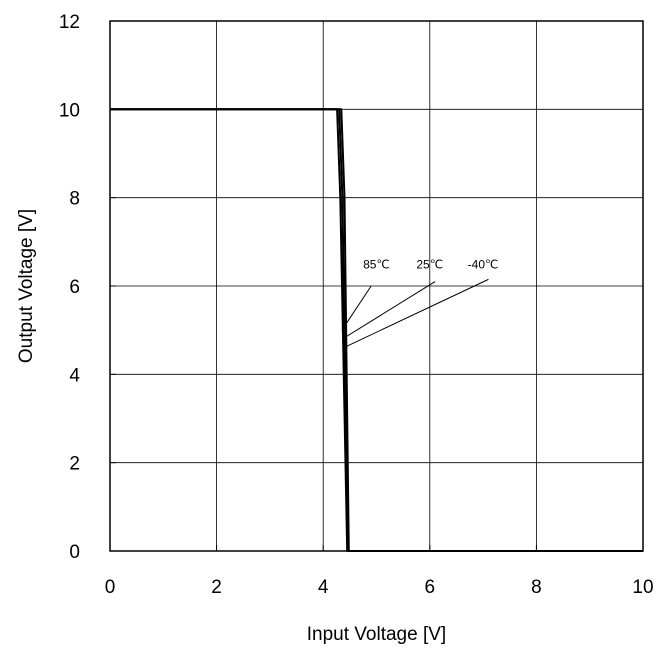  Describe the element at coordinates (430, 587) in the screenshot. I see `x-tick-label: 6` at that location.